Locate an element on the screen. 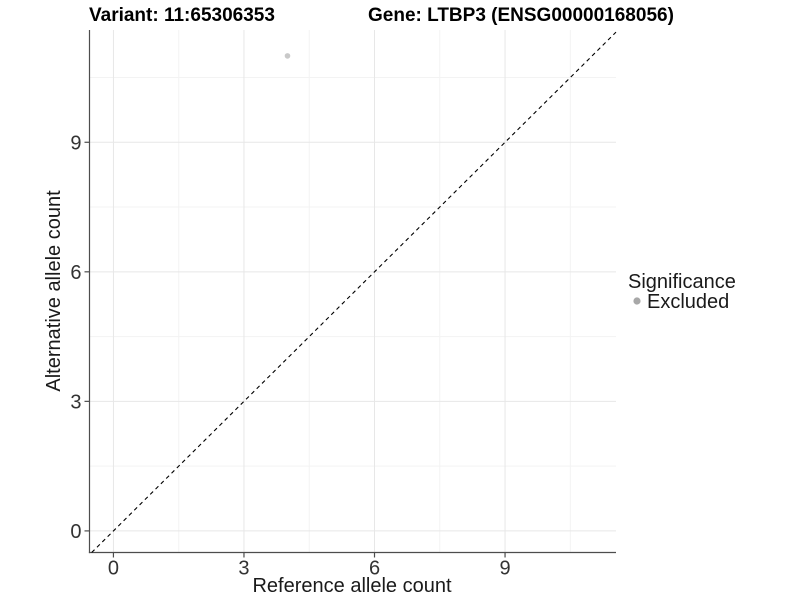  x-tick-label: 9 is located at coordinates (504, 569).